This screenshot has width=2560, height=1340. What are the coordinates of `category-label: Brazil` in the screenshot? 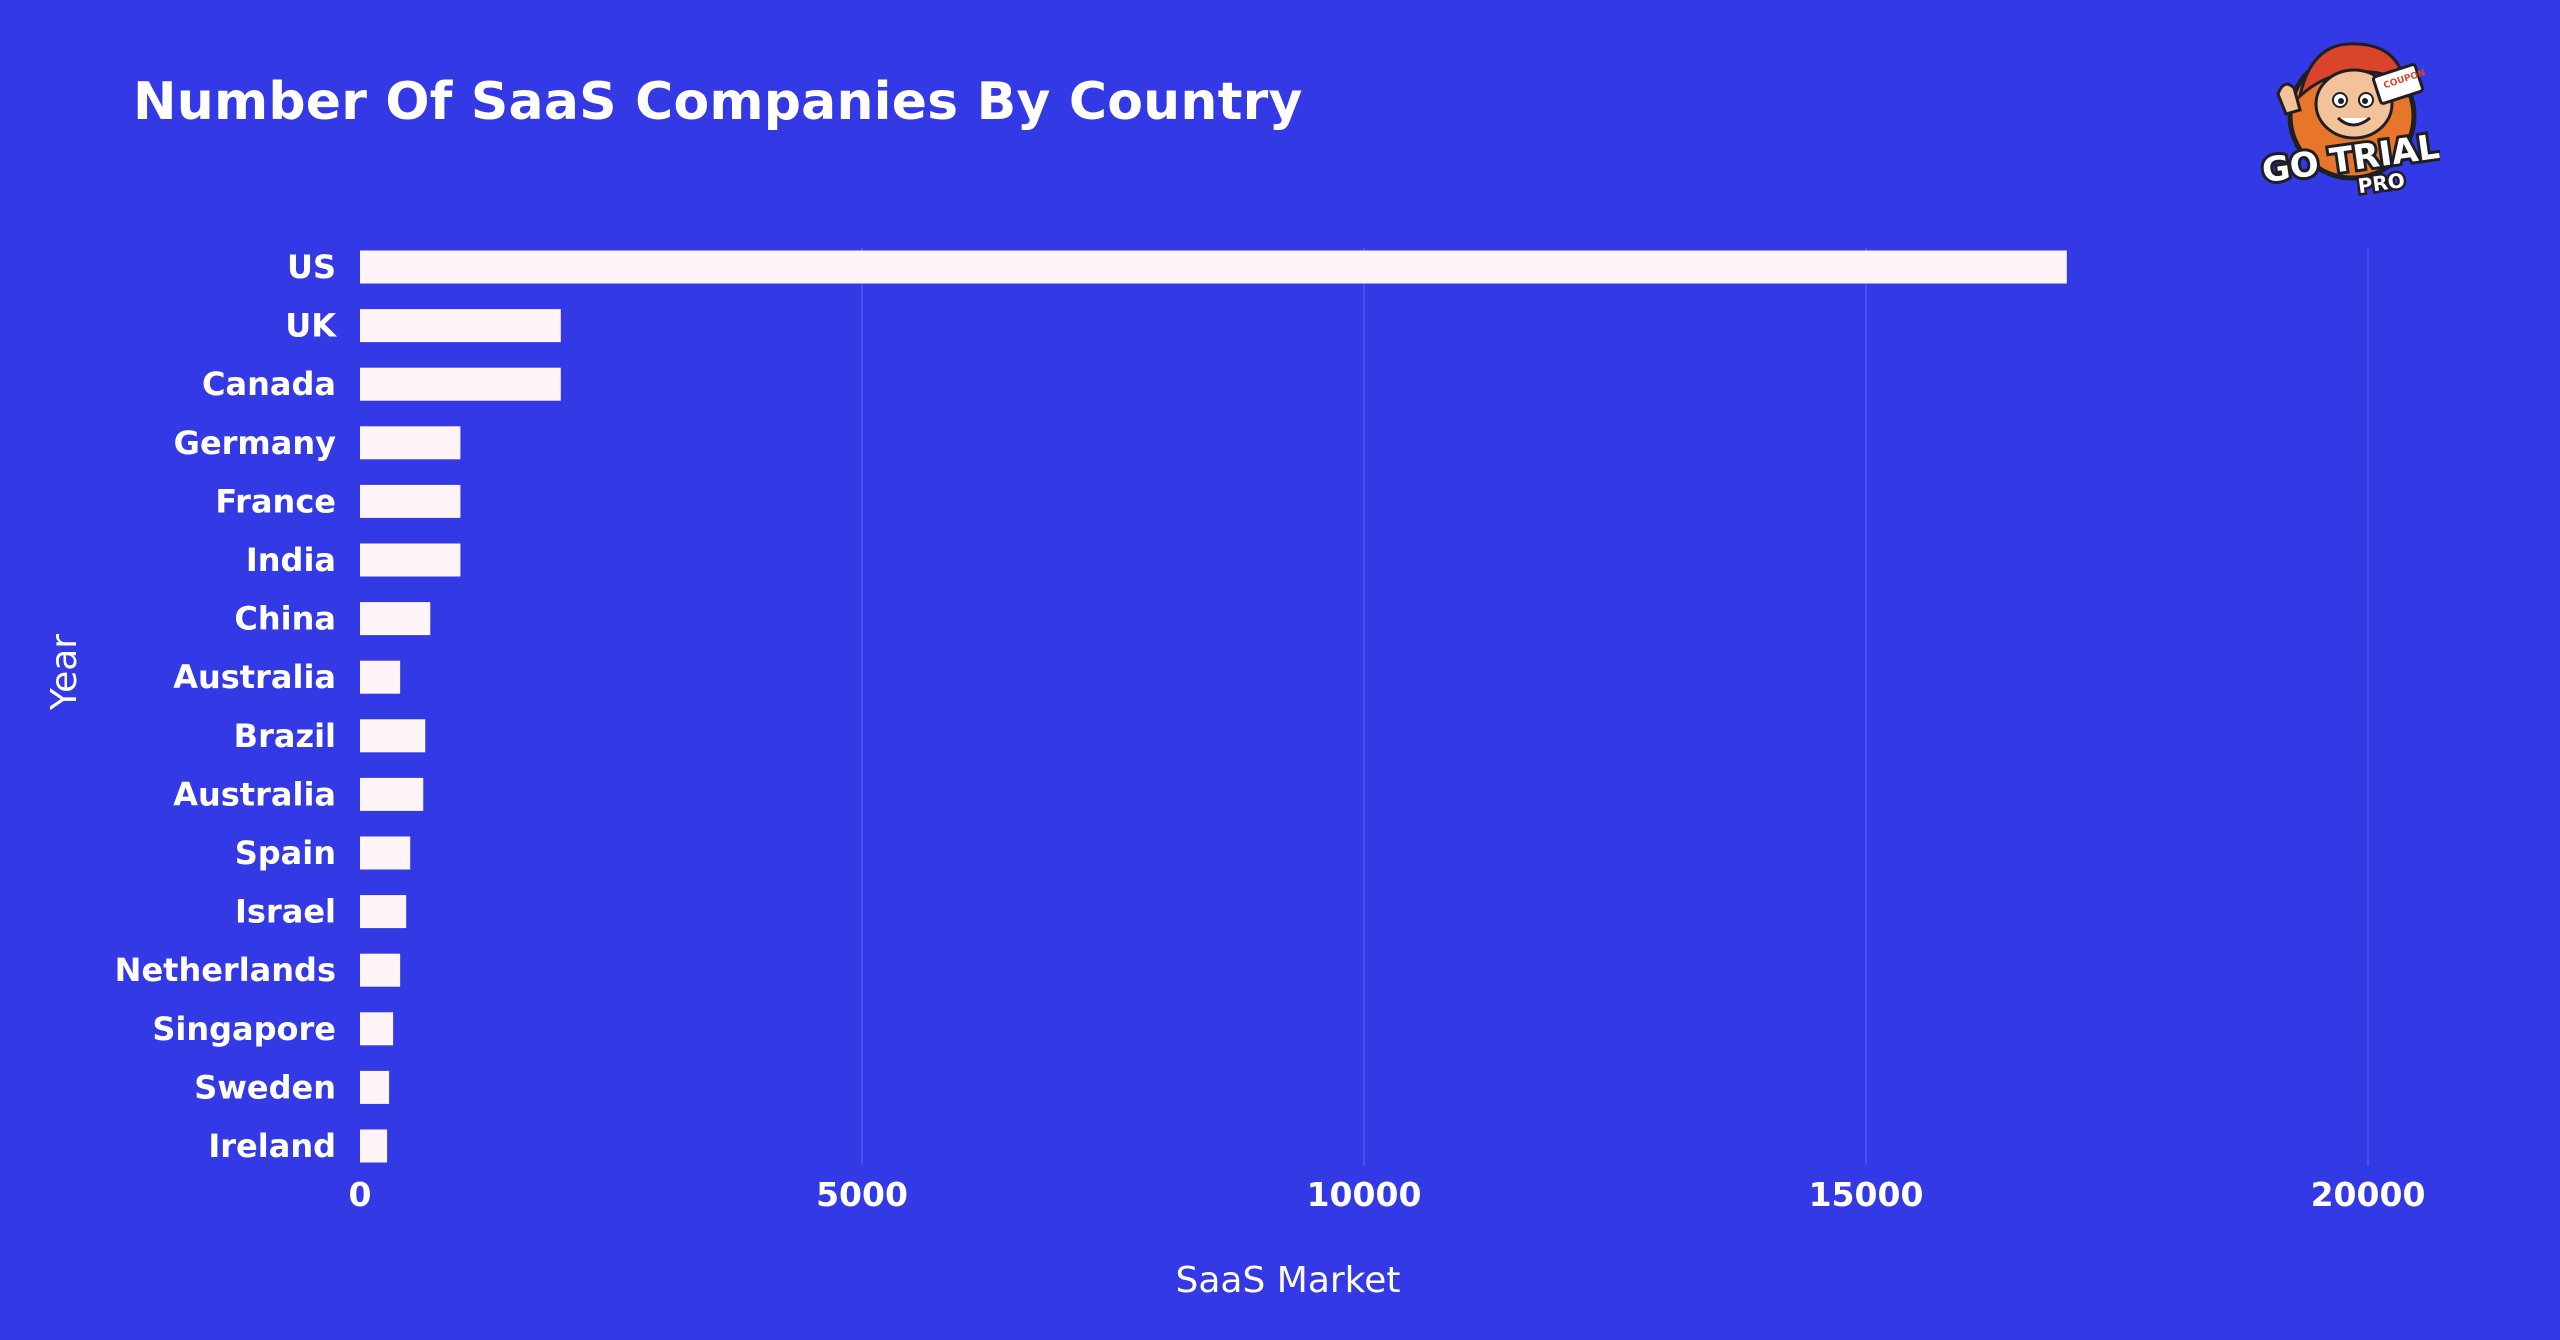 It's located at (285, 736).